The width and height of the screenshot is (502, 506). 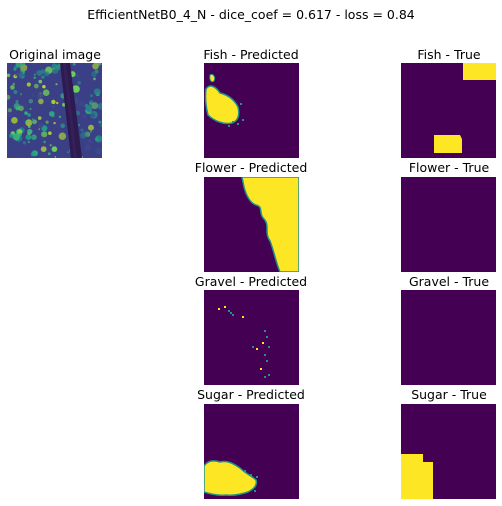 I want to click on flower-predicted-label: Flower - Predicted, so click(x=251, y=167).